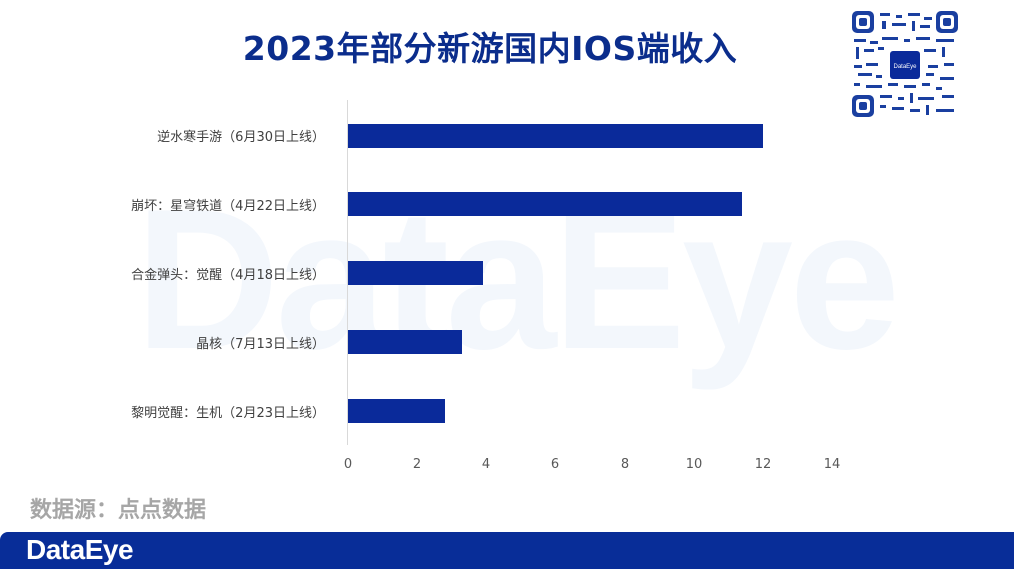  What do you see at coordinates (625, 464) in the screenshot?
I see `x-tick-label: 8` at bounding box center [625, 464].